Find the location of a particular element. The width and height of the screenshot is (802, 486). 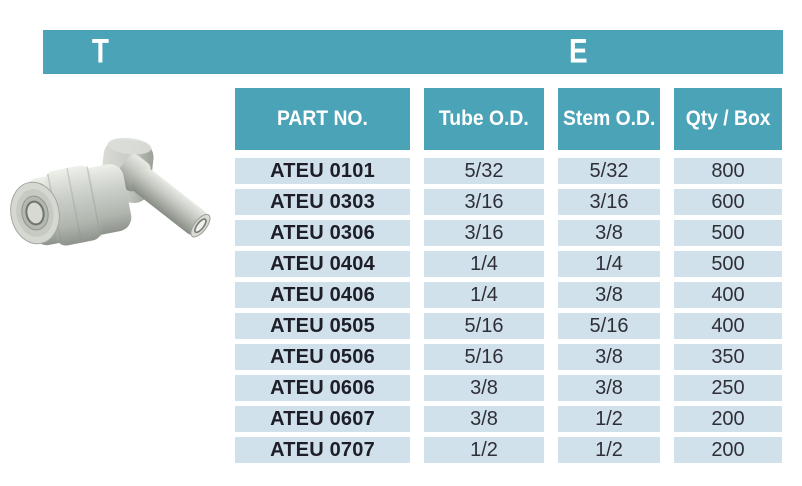

cell-qty-box: 350 is located at coordinates (728, 357).